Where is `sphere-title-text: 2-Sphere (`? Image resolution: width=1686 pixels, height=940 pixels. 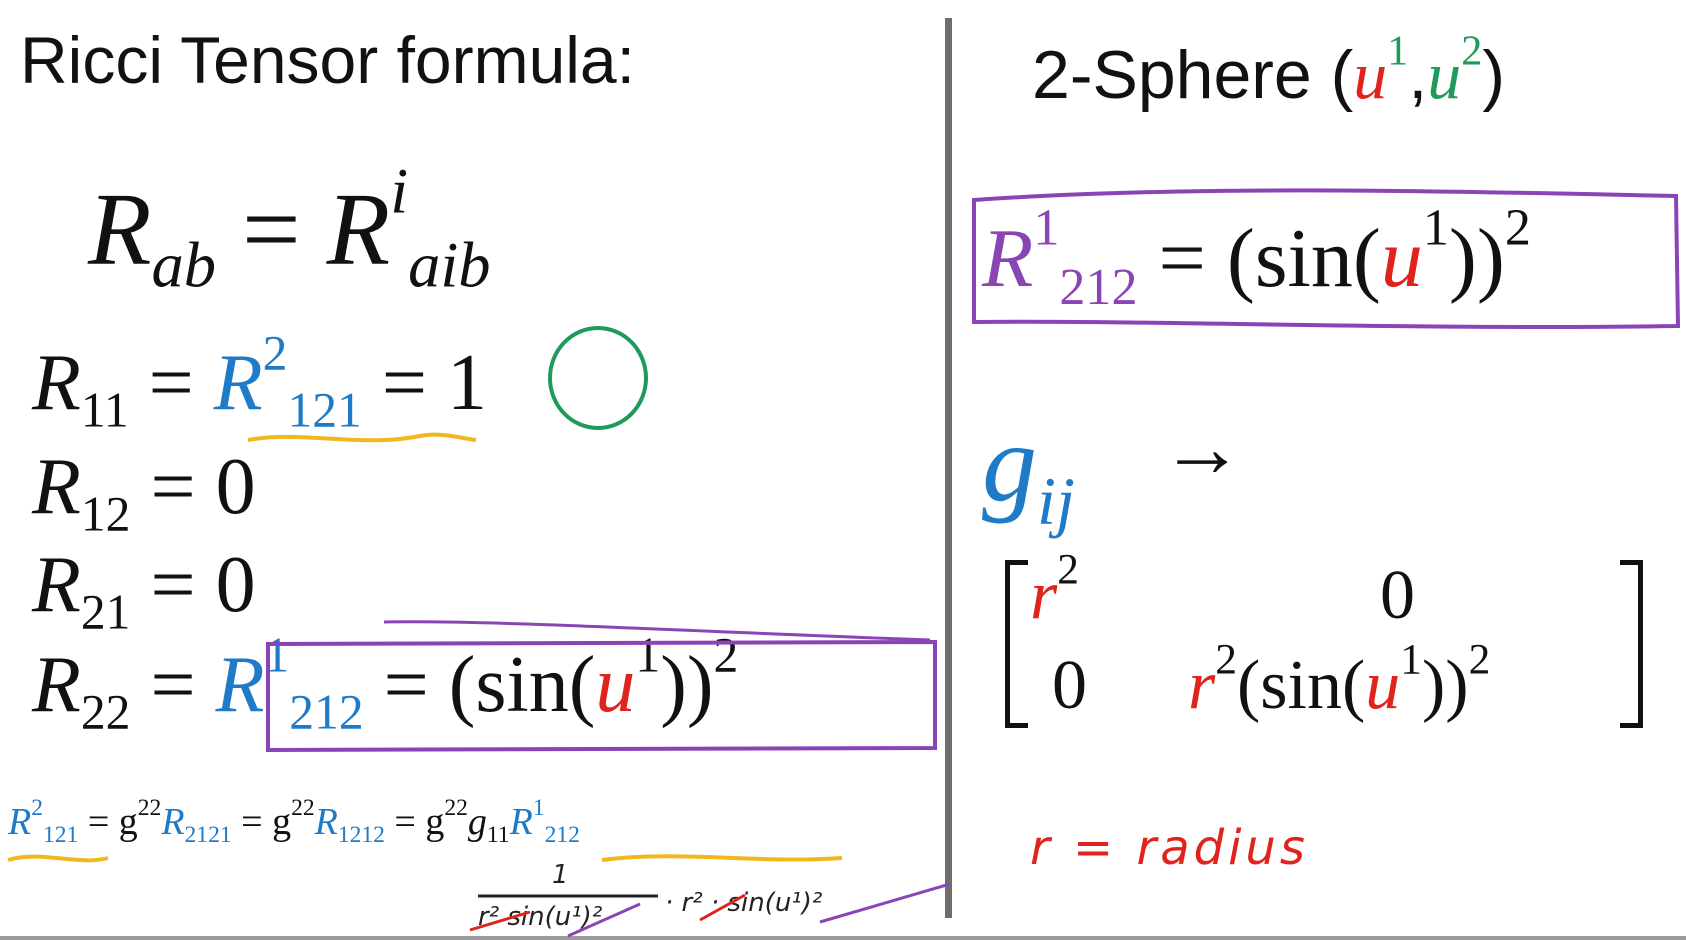 sphere-title-text: 2-Sphere ( is located at coordinates (1193, 75).